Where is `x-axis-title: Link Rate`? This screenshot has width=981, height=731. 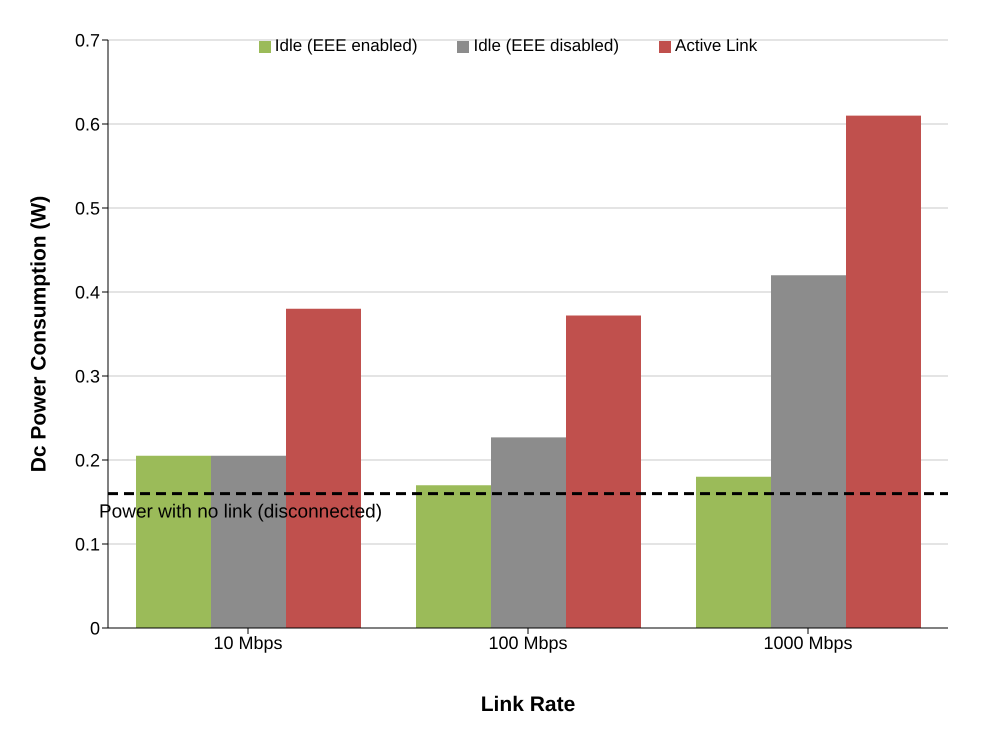 x-axis-title: Link Rate is located at coordinates (528, 704).